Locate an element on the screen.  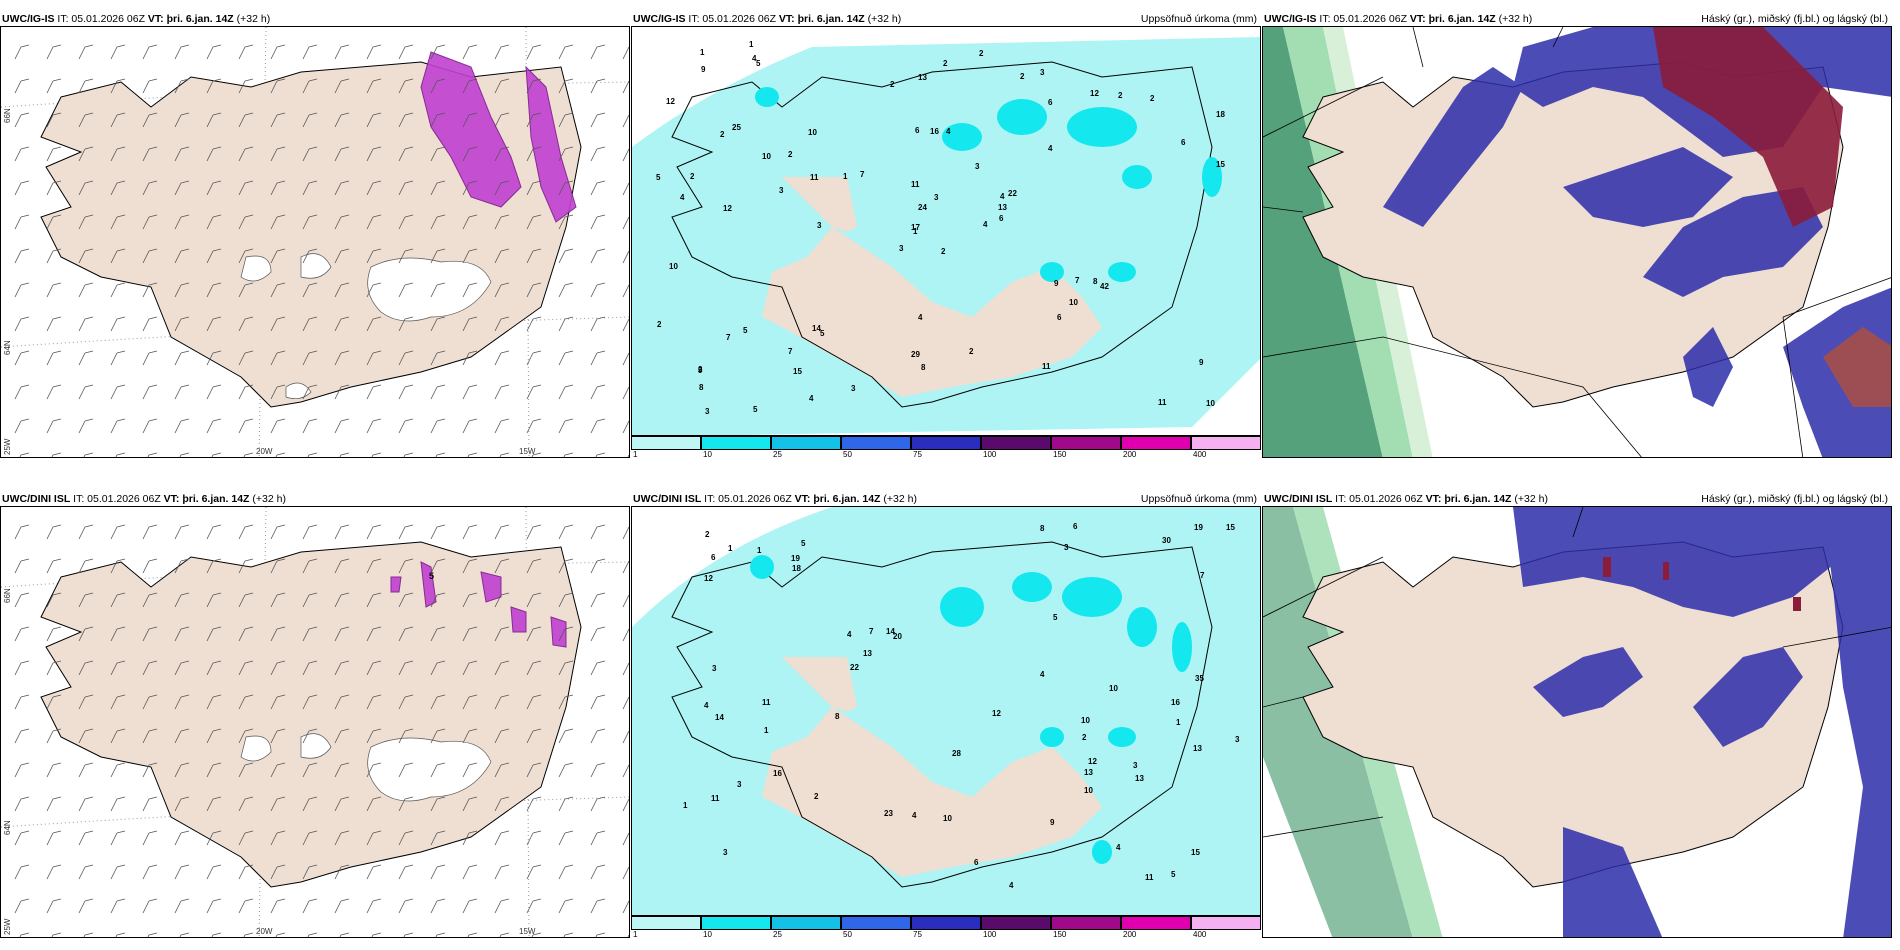
lat-label-64n: 64N is located at coordinates (7, 347).